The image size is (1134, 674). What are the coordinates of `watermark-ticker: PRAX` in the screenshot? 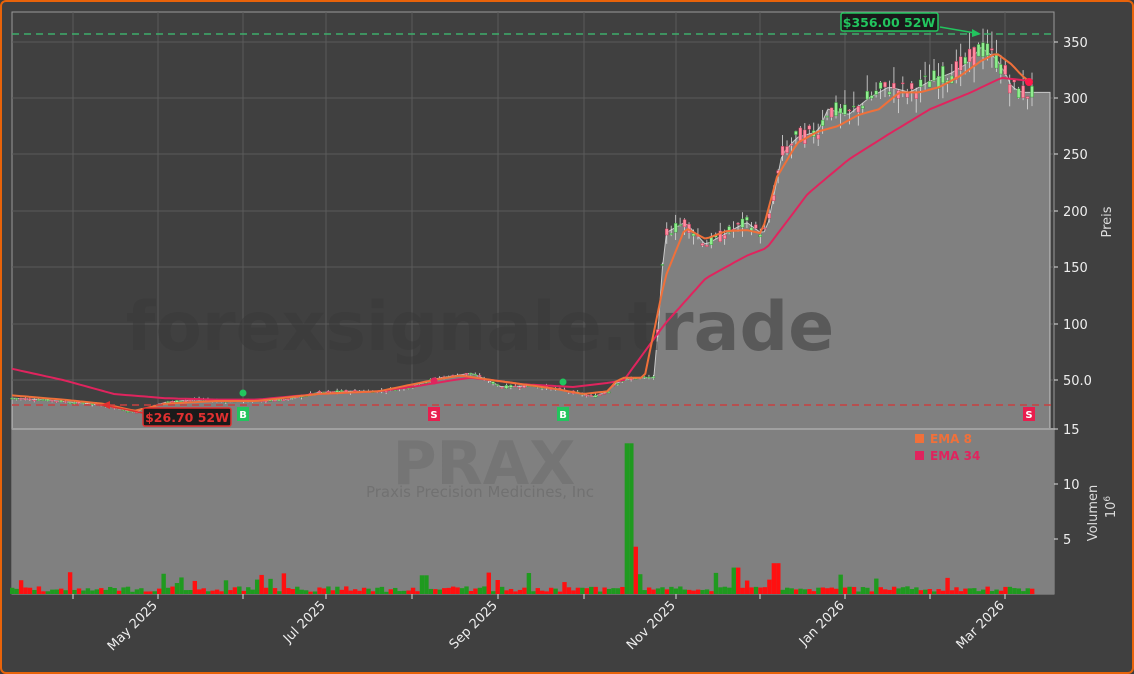 It's located at (484, 464).